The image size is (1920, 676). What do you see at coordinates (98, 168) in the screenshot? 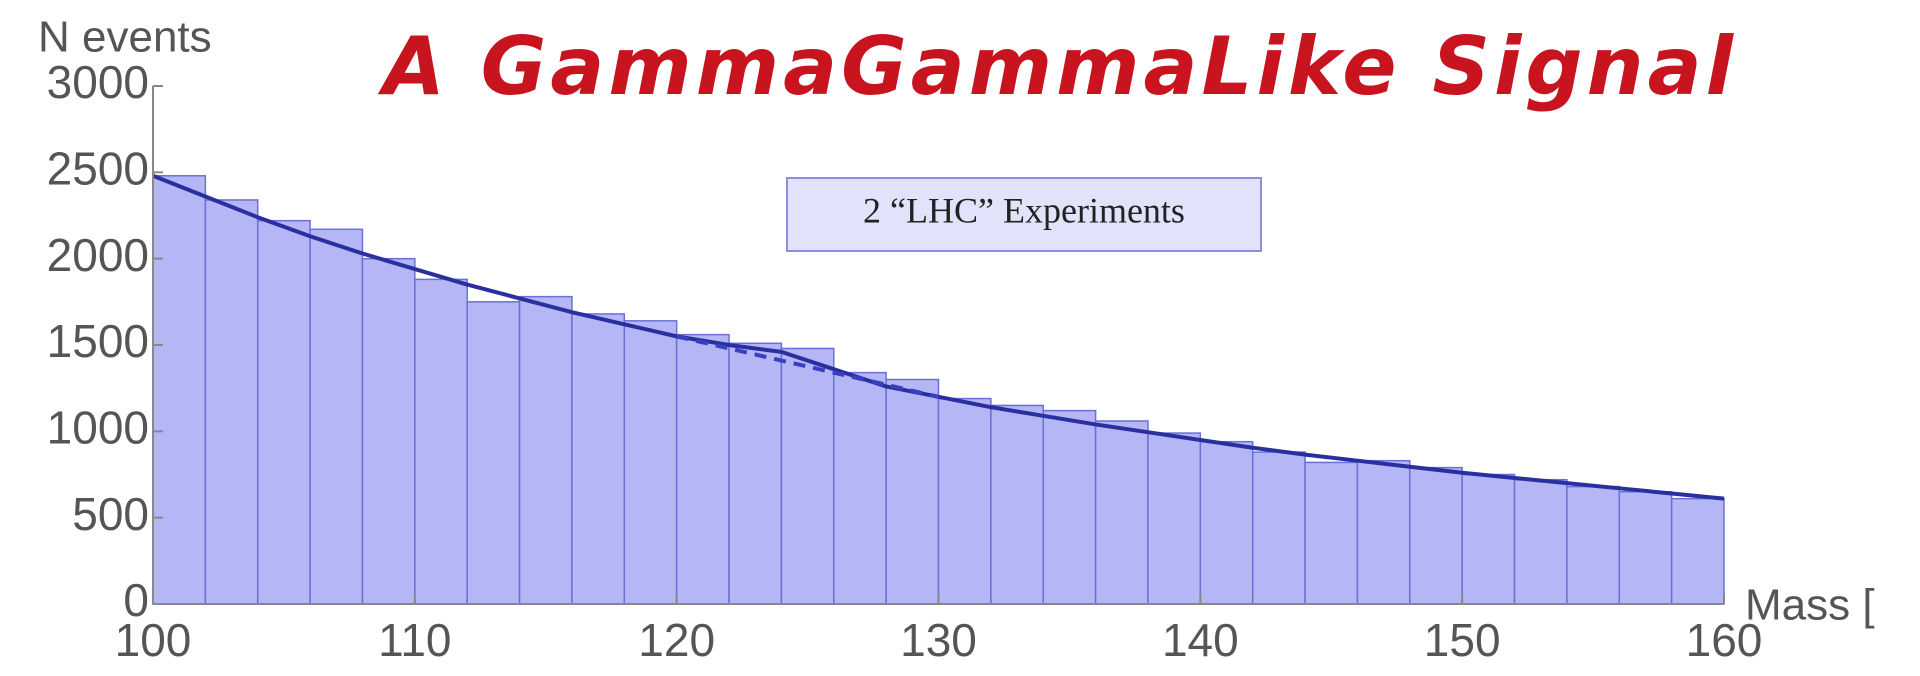
I see `y-tick-label: 2500` at bounding box center [98, 168].